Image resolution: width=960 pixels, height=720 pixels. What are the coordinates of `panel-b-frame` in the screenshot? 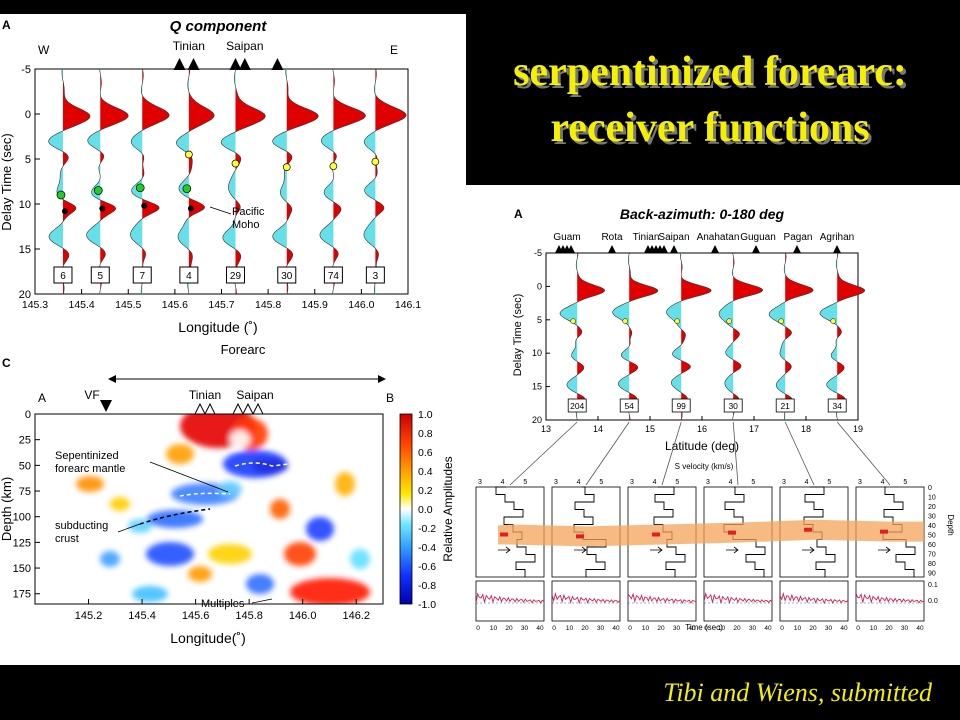 It's located at (702, 336).